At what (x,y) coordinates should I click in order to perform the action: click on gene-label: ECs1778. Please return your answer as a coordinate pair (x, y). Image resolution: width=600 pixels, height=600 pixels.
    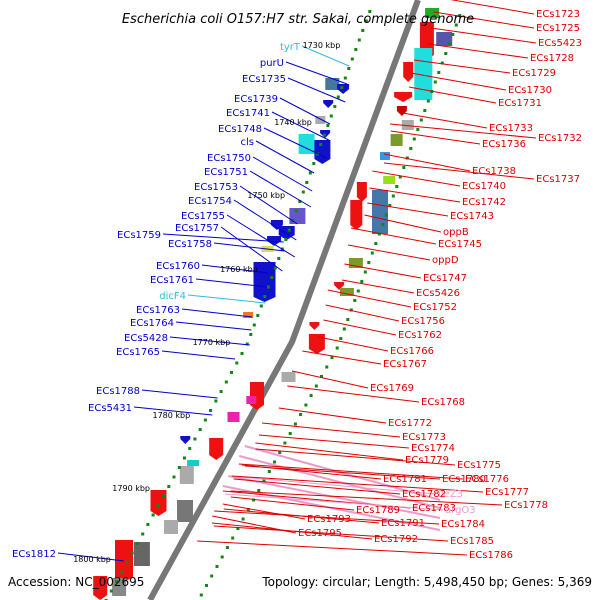
    Looking at the image, I should click on (526, 505).